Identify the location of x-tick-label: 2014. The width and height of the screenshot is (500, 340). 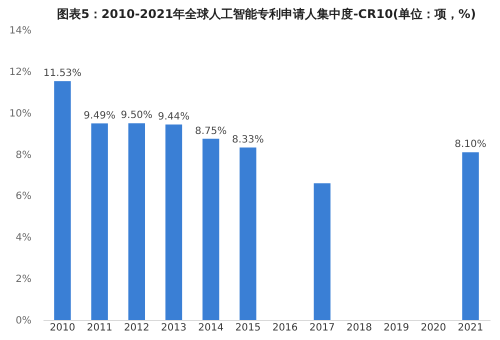
(211, 328).